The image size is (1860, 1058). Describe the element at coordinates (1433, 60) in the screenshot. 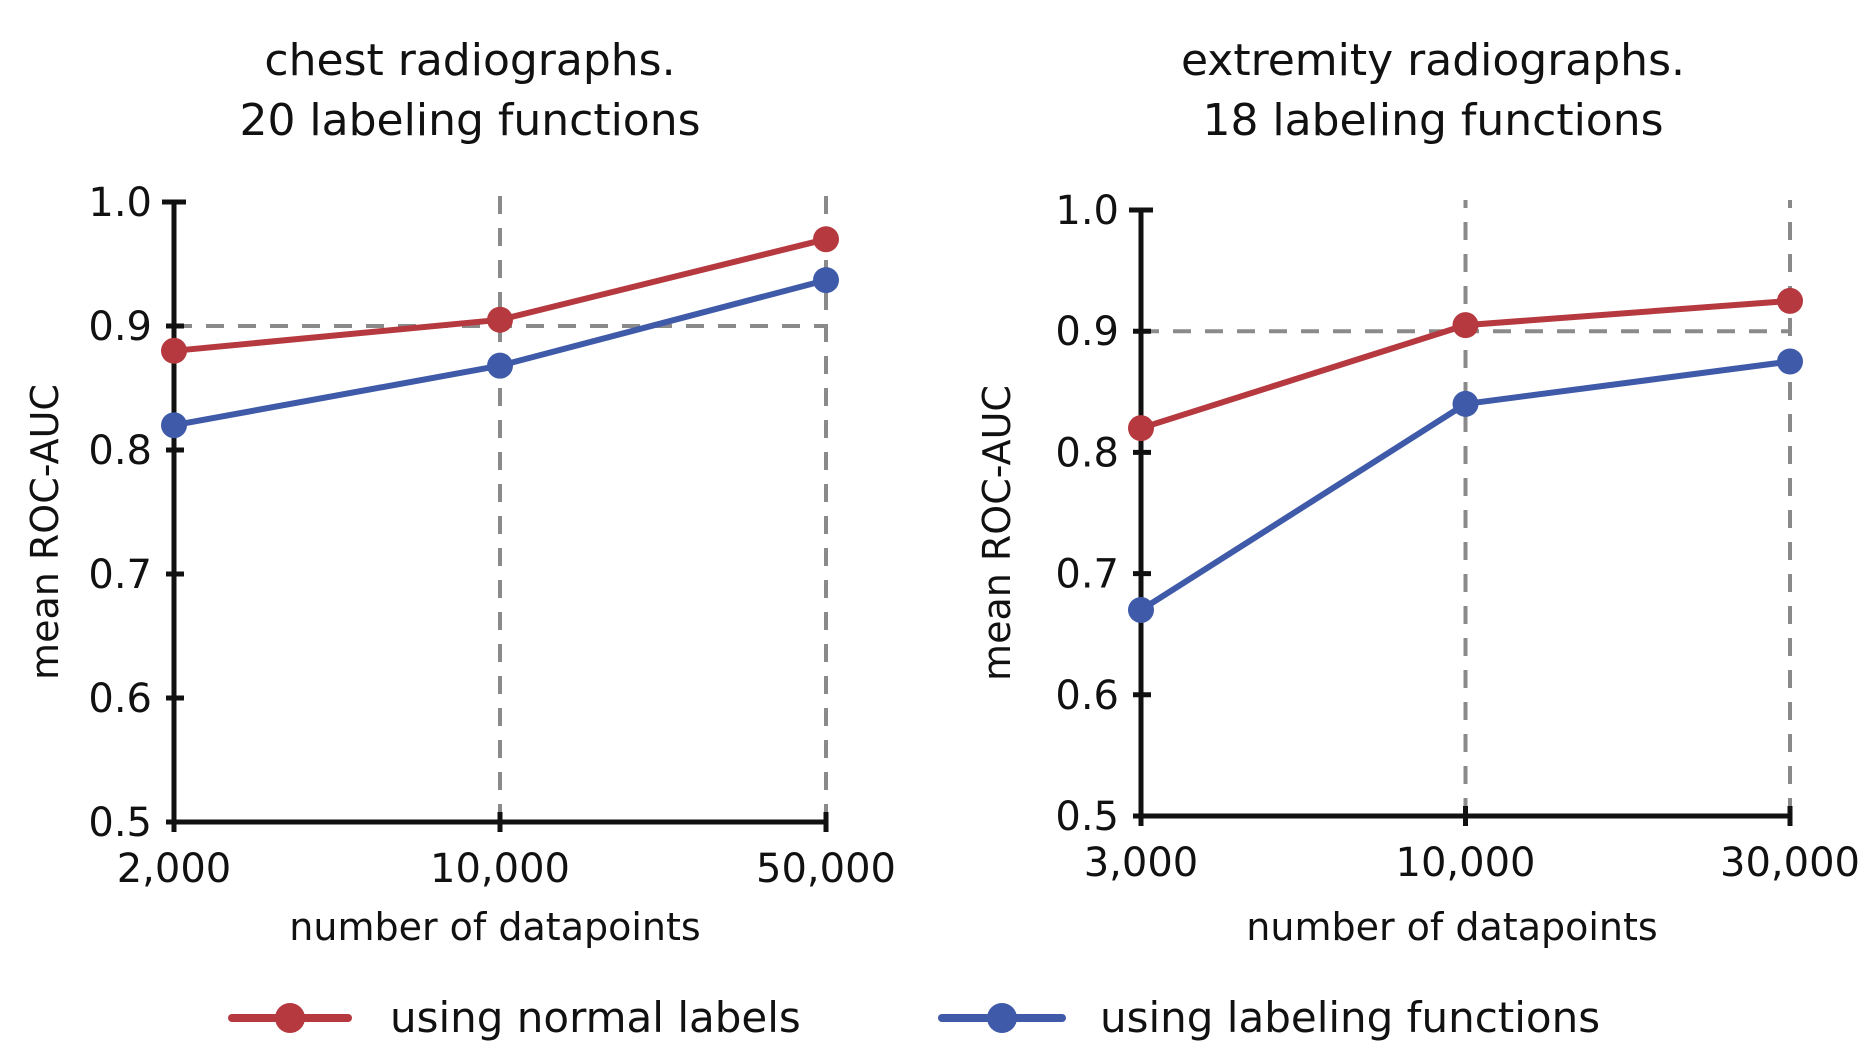

I see `chart-title: extremity radiographs.` at that location.